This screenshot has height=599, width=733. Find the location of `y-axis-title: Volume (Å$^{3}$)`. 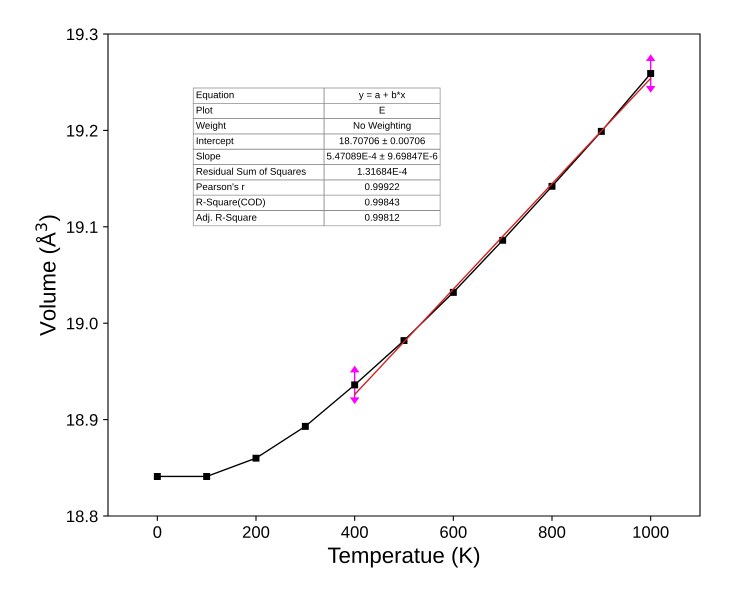

y-axis-title: Volume (Å$^{3}$) is located at coordinates (47, 276).